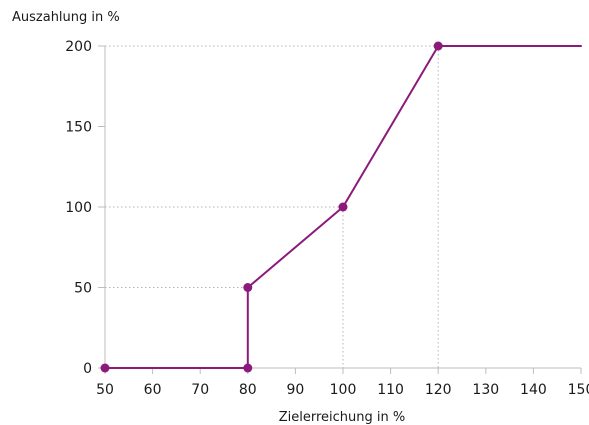 The width and height of the screenshot is (589, 425). What do you see at coordinates (78, 128) in the screenshot?
I see `y-tick-label-150: 150` at bounding box center [78, 128].